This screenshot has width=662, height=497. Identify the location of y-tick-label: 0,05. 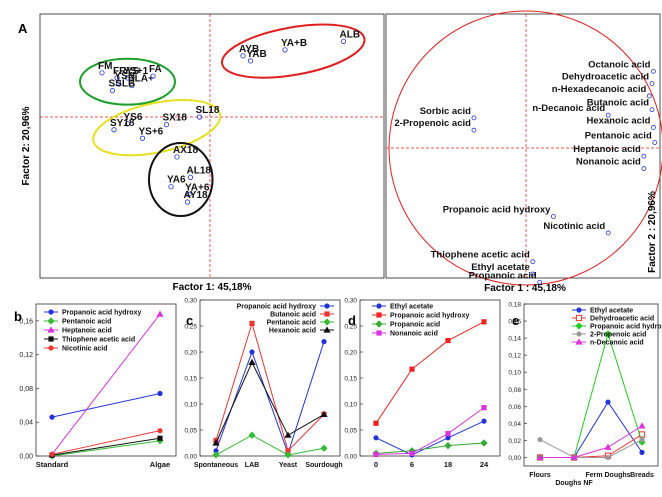
(190, 431).